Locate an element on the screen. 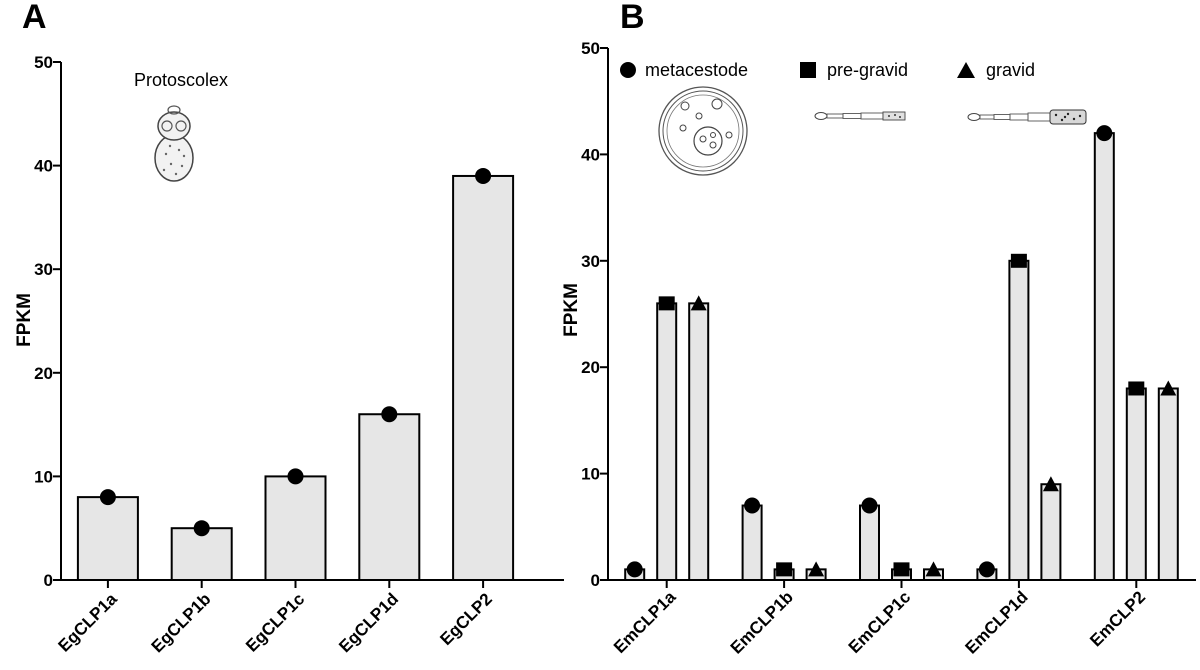  legend-square-marker is located at coordinates (808, 70).